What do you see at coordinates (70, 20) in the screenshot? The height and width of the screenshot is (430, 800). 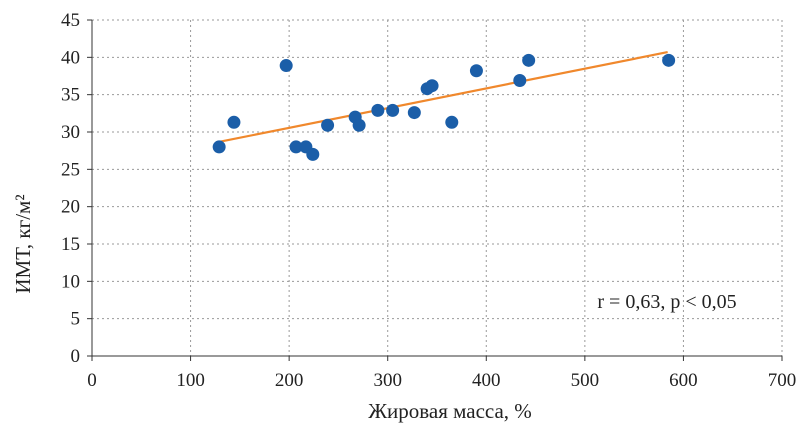 I see `y-tick-label: 45` at bounding box center [70, 20].